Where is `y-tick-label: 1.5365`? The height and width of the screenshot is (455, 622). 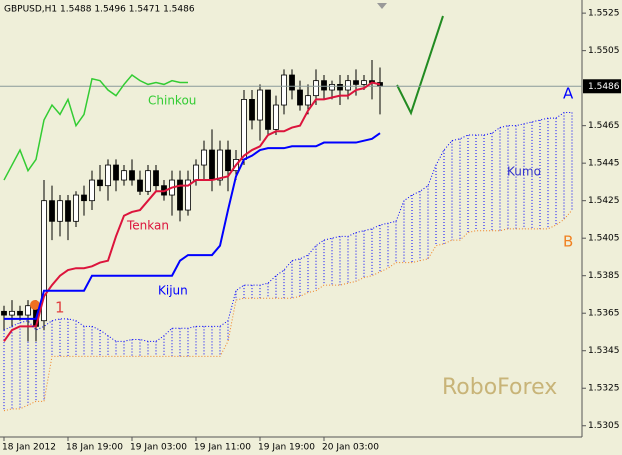 y-tick-label: 1.5365 is located at coordinates (604, 314).